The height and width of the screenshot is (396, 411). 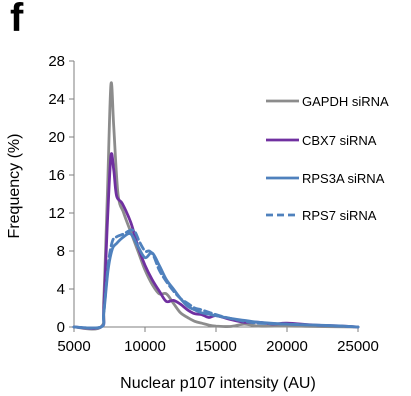 What do you see at coordinates (56, 194) in the screenshot?
I see `y-tick-labels: 0 4 8 12 16 20 24 28` at bounding box center [56, 194].